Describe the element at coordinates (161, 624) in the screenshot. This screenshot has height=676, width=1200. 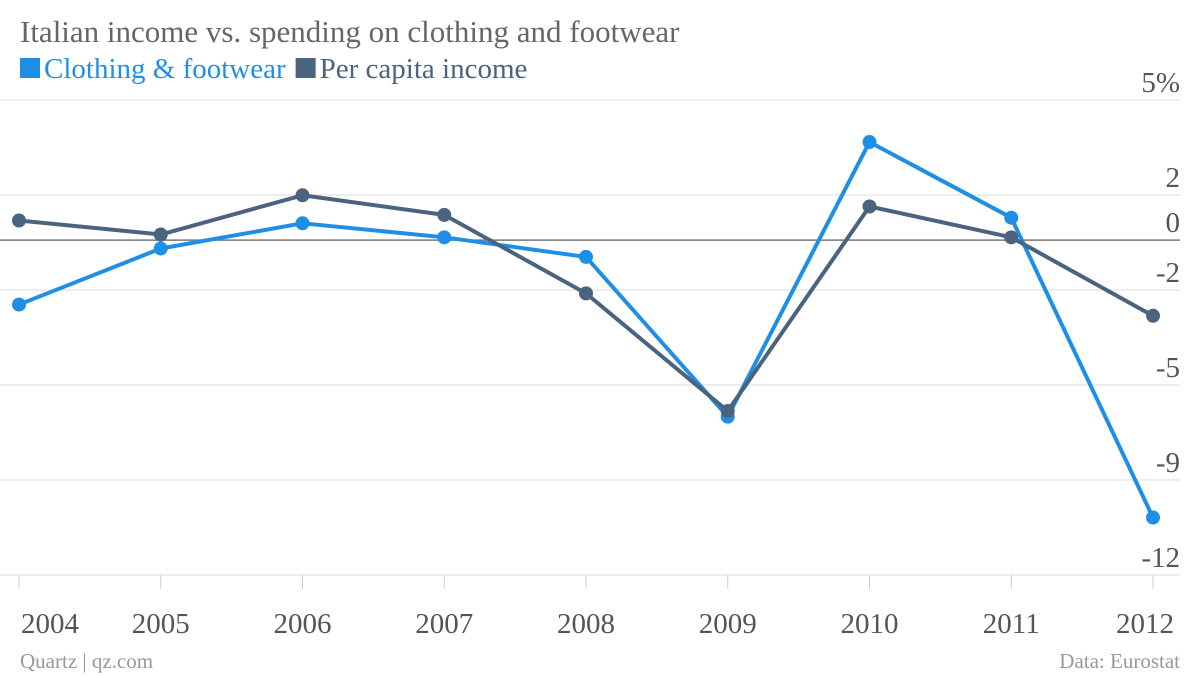
I see `x-tick-label: 2005` at that location.